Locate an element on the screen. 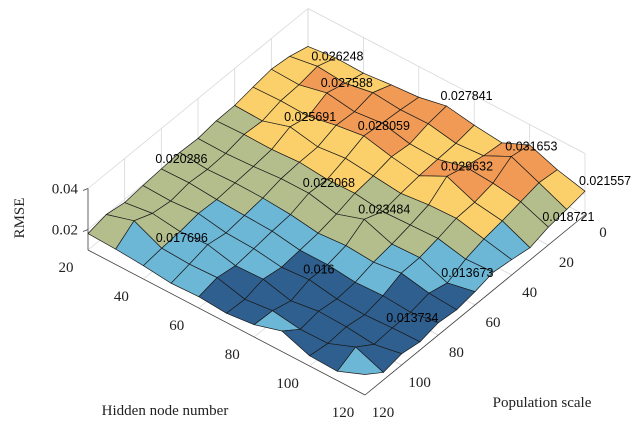 The height and width of the screenshot is (430, 641). annotation: 0.020286 is located at coordinates (181, 159).